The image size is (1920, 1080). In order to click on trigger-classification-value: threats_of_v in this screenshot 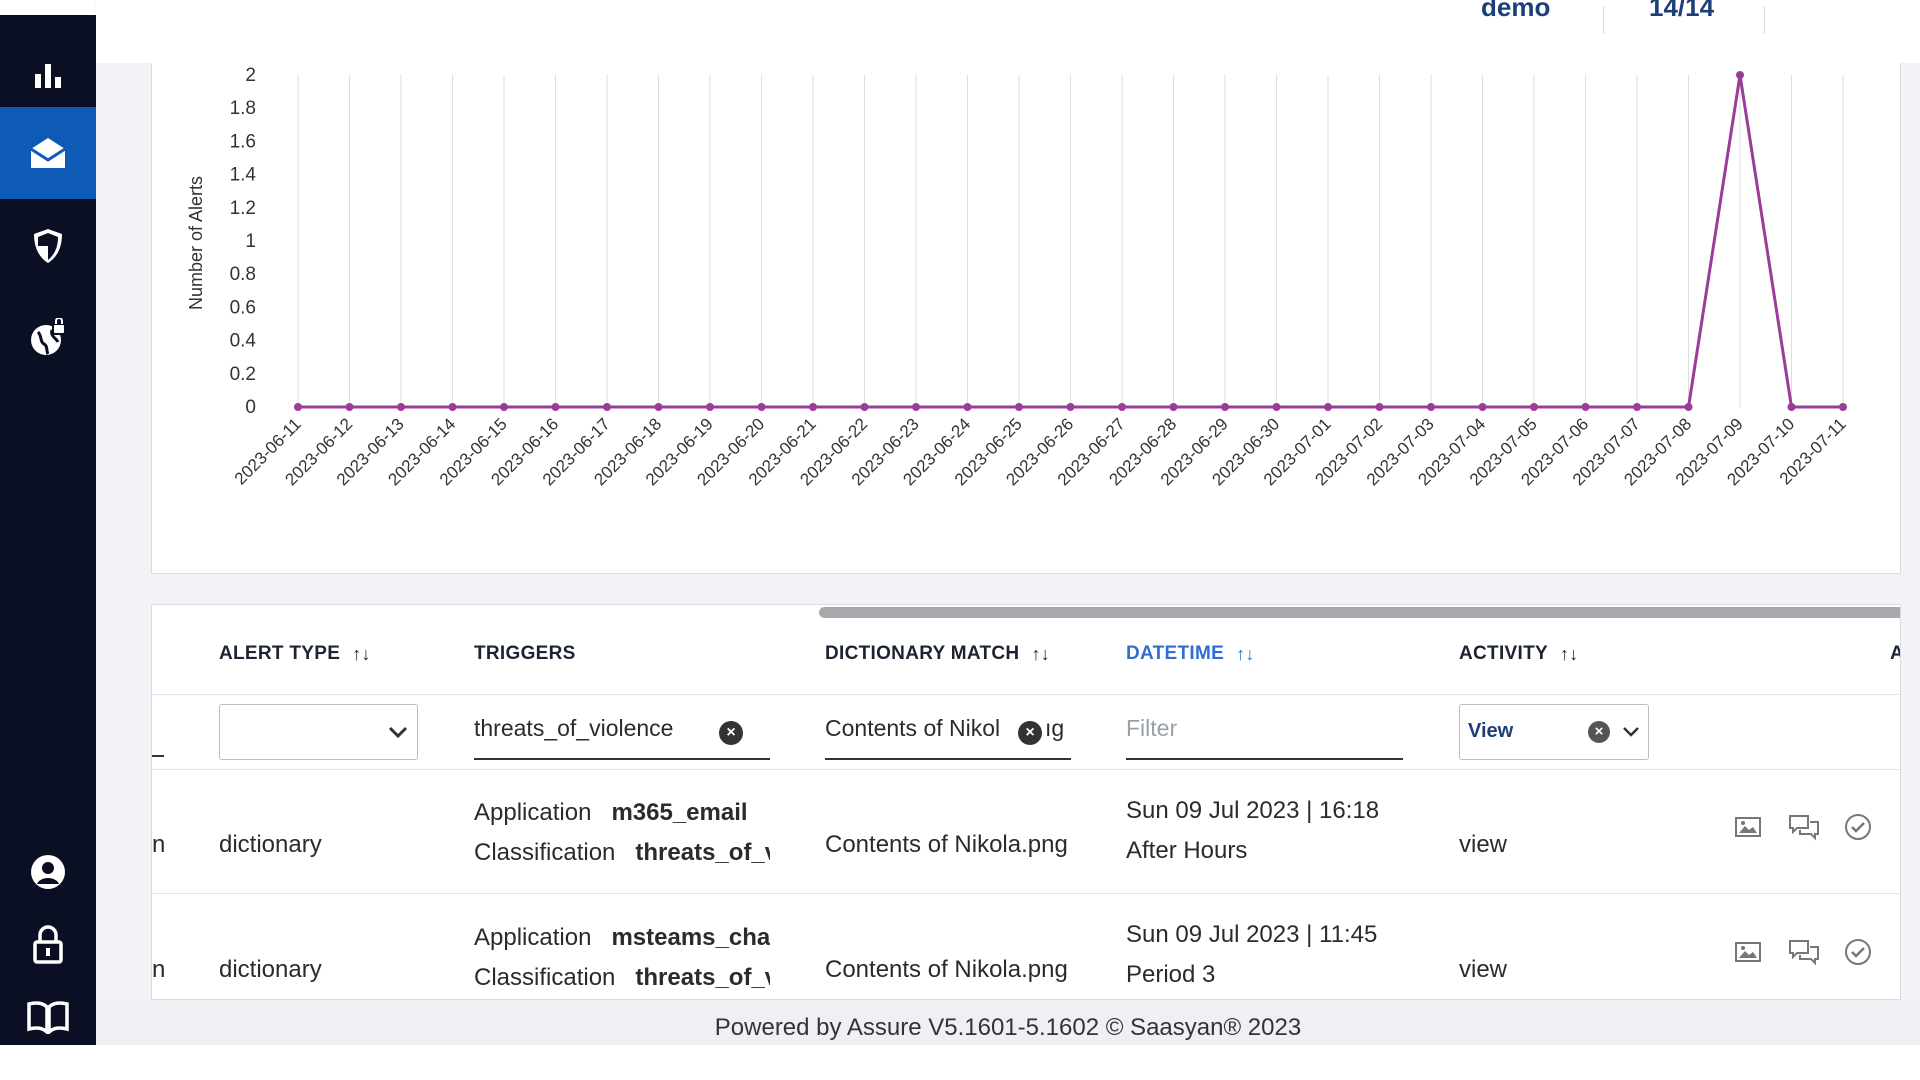, I will do `click(702, 977)`.